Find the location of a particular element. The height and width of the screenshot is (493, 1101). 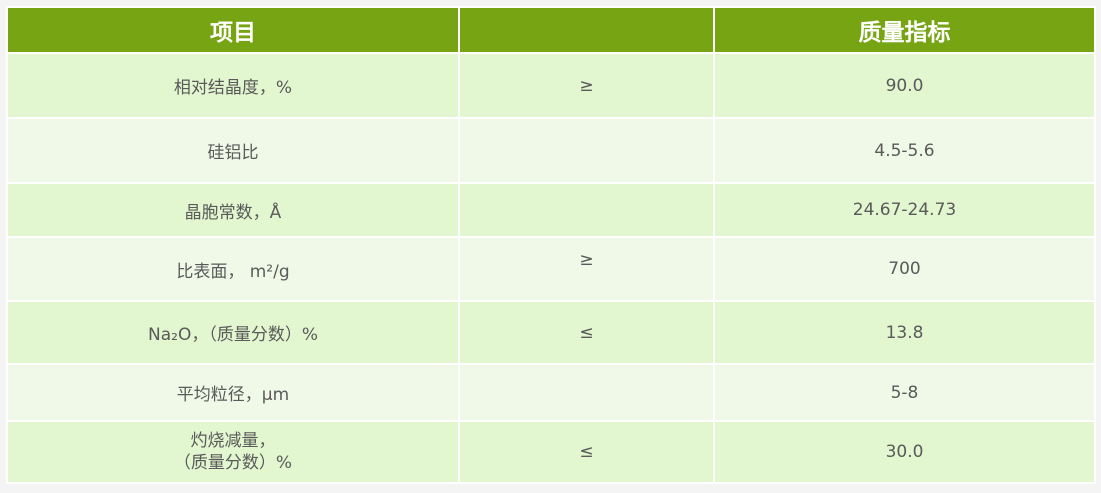

header-item: 项目 is located at coordinates (233, 30).